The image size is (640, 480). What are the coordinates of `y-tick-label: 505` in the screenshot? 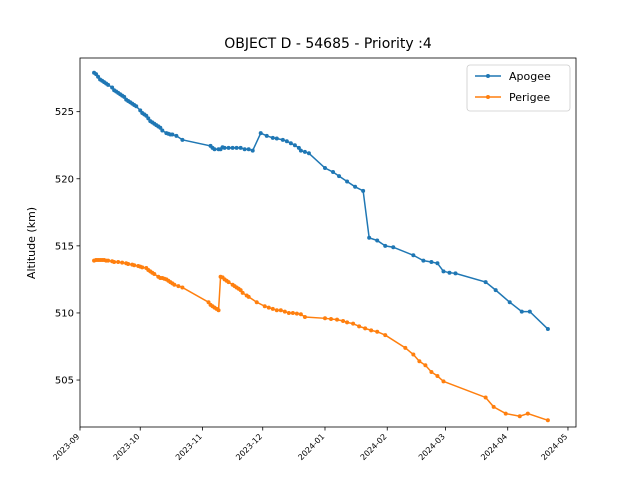 It's located at (64, 381).